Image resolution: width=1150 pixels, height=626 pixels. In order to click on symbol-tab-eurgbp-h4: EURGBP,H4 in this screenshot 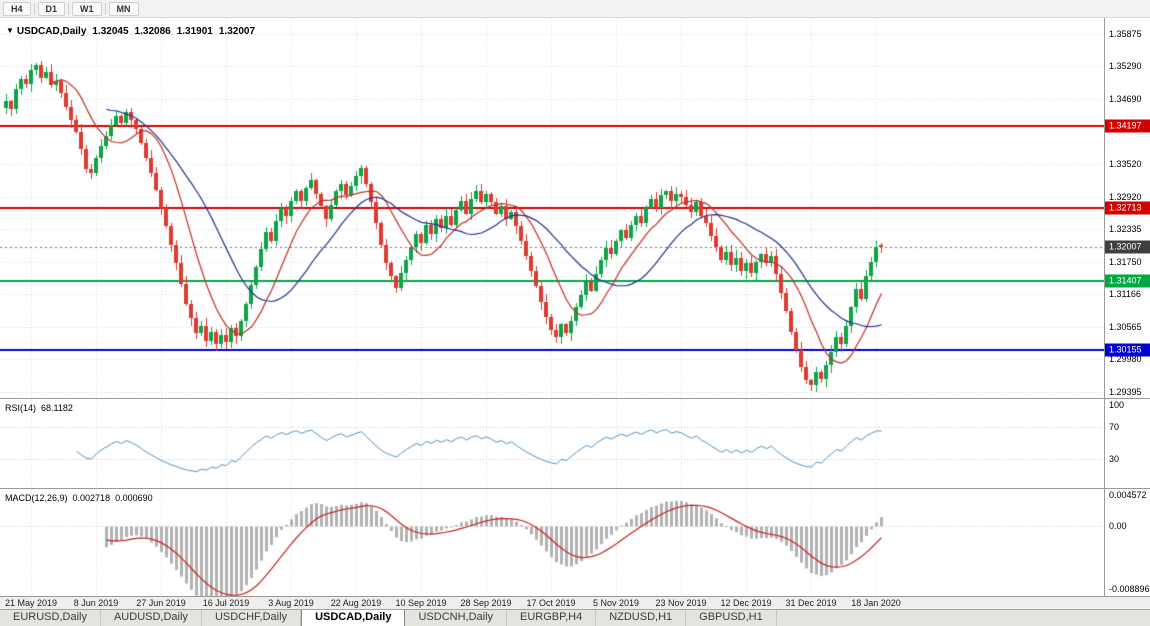, I will do `click(552, 618)`.